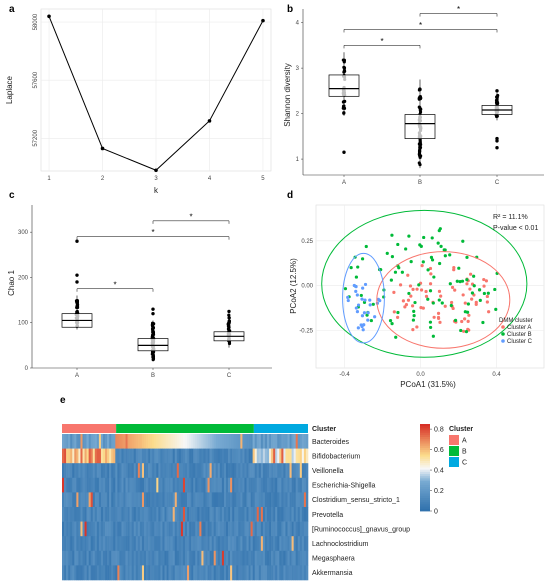 The width and height of the screenshot is (550, 586). Describe the element at coordinates (344, 85) in the screenshot. I see `b-box-A` at that location.